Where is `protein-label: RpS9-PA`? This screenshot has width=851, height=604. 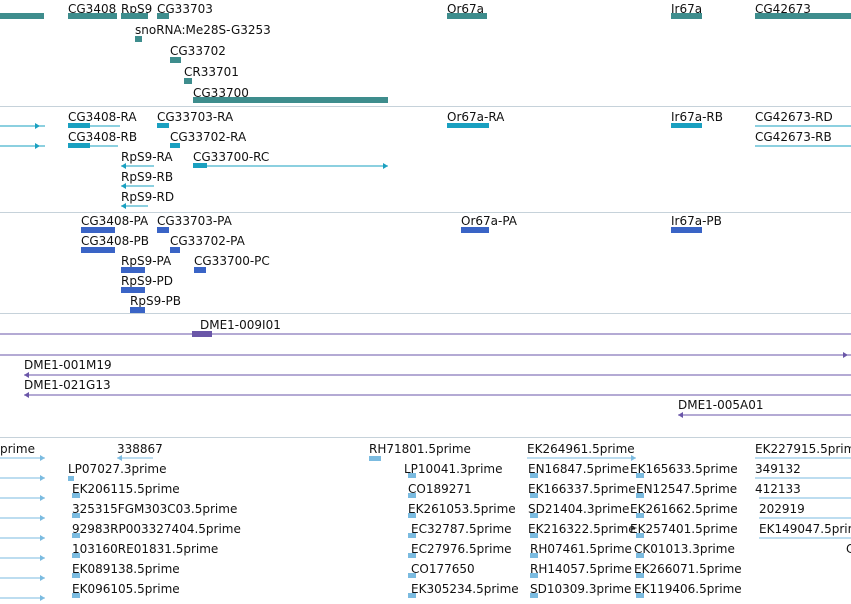
protein-label: RpS9-PA is located at coordinates (146, 261).